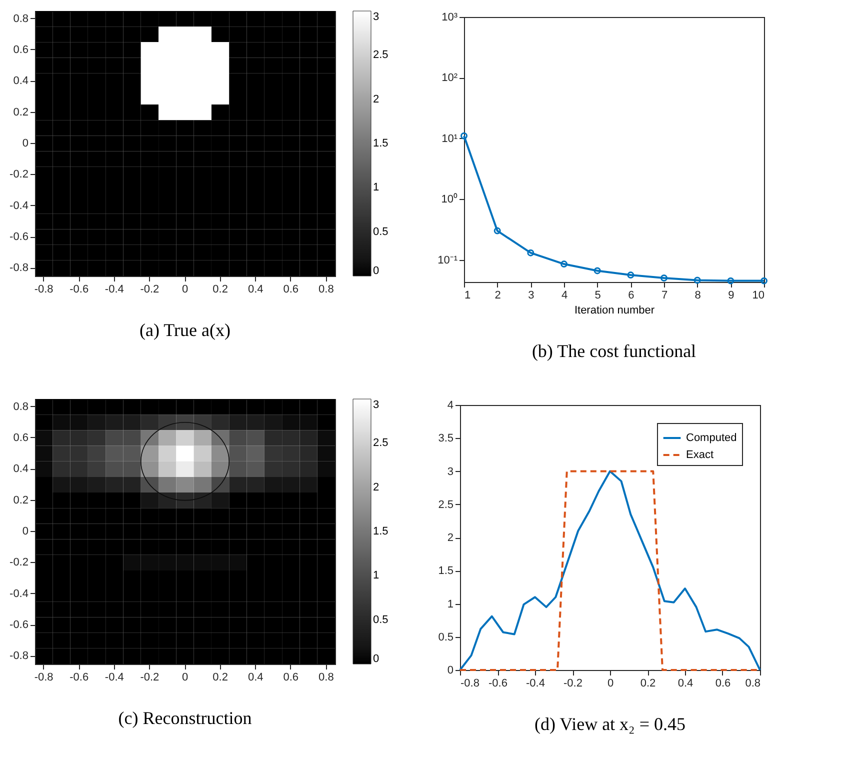 Image resolution: width=856 pixels, height=776 pixels. Describe the element at coordinates (700, 455) in the screenshot. I see `legend-label: Exact` at that location.